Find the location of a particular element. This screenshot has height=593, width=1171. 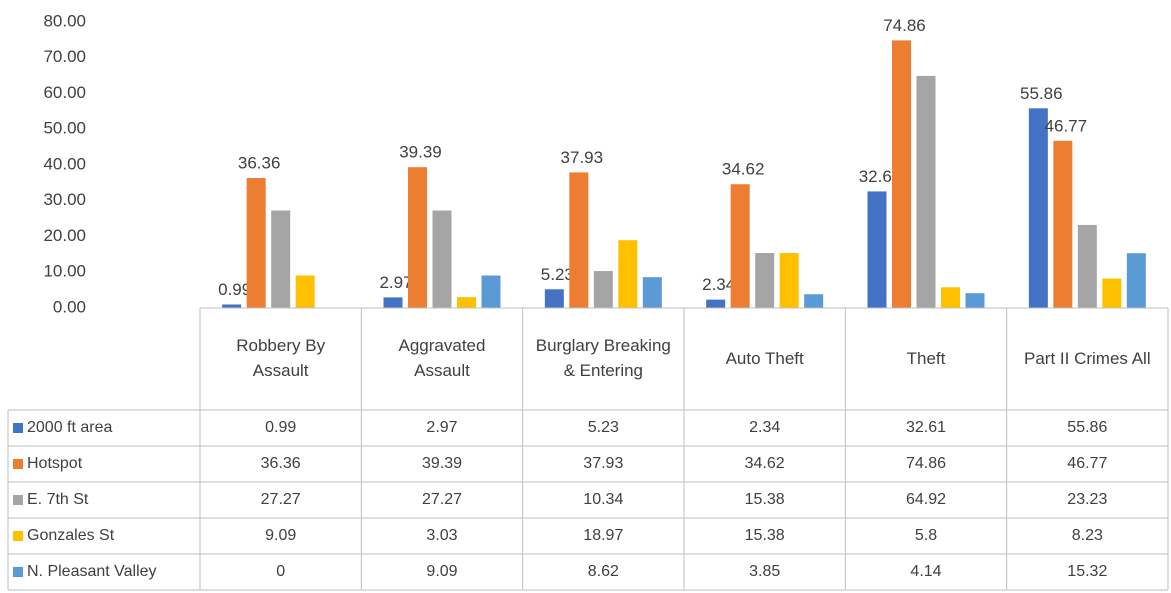

table-cell: 37.93 is located at coordinates (603, 463).